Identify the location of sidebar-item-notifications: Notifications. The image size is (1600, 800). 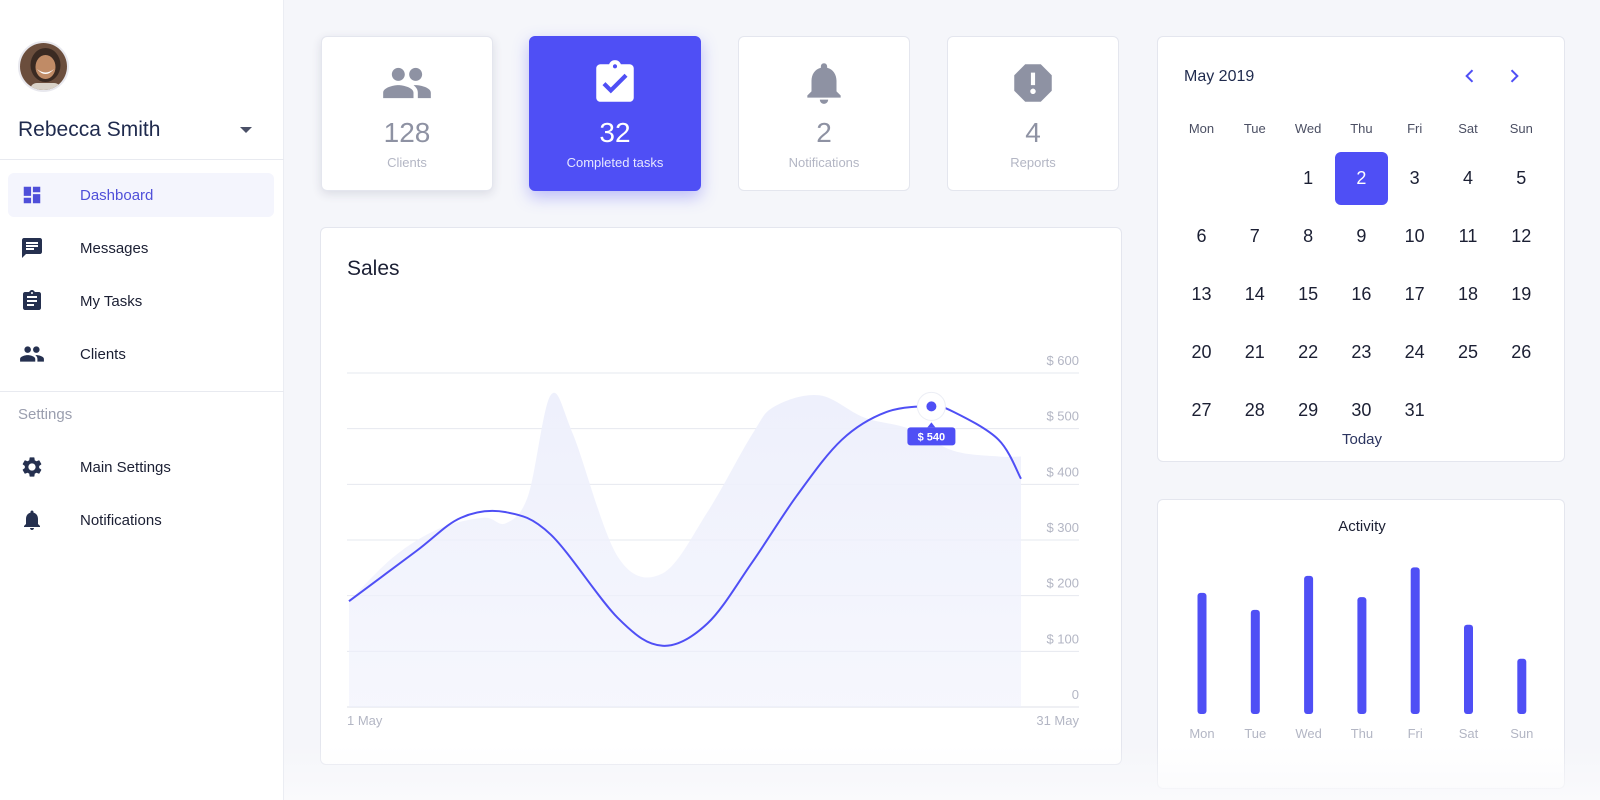
(141, 520).